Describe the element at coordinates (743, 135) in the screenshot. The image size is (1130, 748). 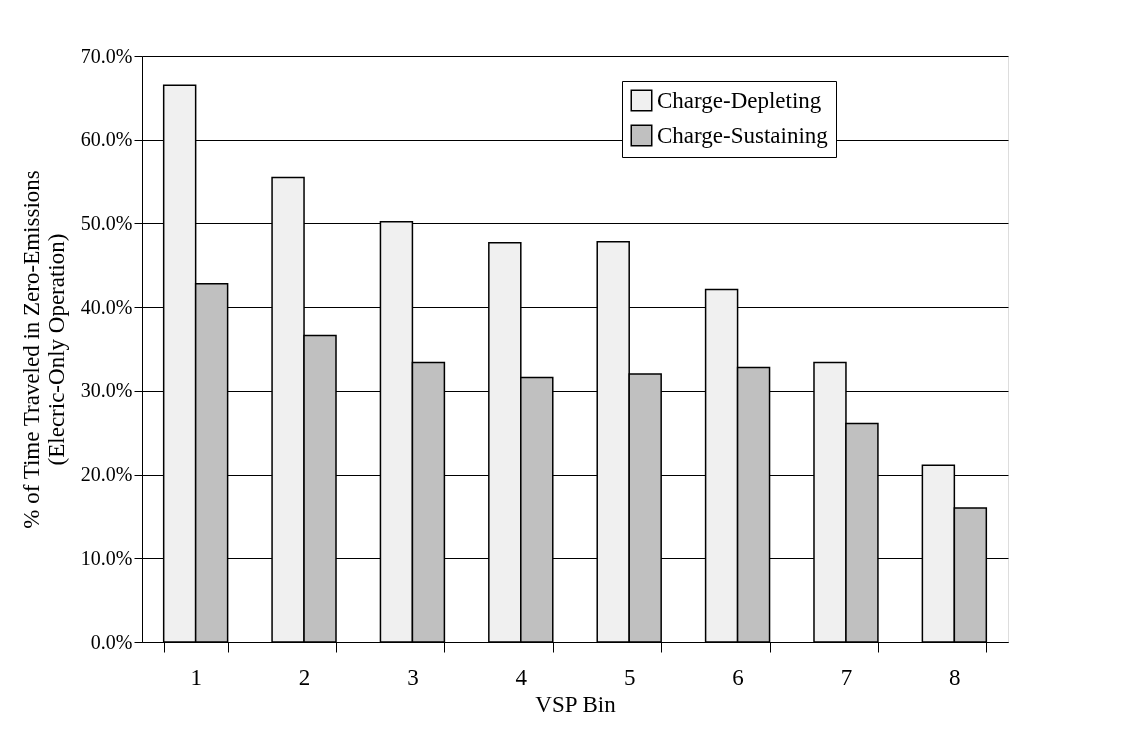
I see `legend-label: Charge-Sustaining` at that location.